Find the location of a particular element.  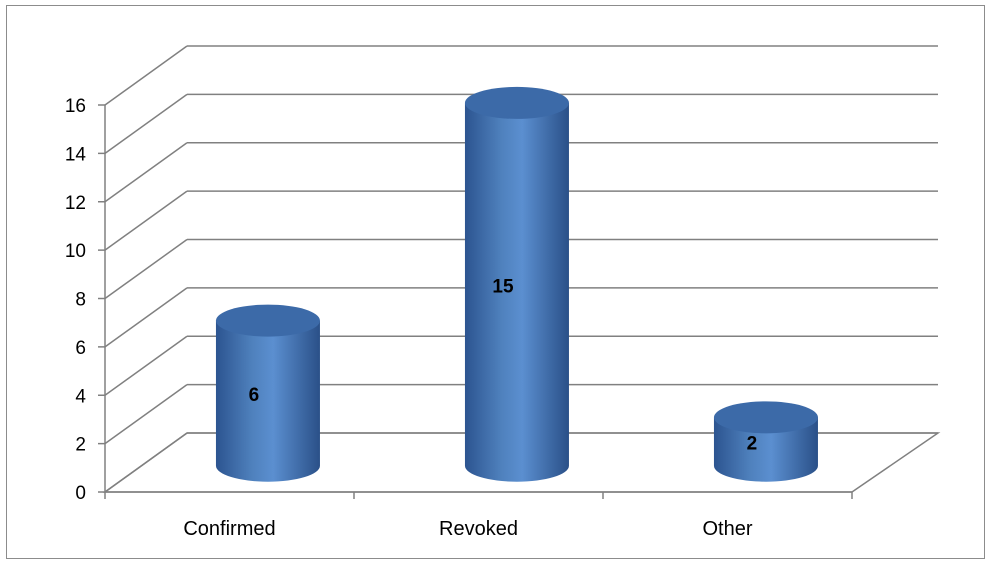

y-tick-label: 0 is located at coordinates (80, 493).